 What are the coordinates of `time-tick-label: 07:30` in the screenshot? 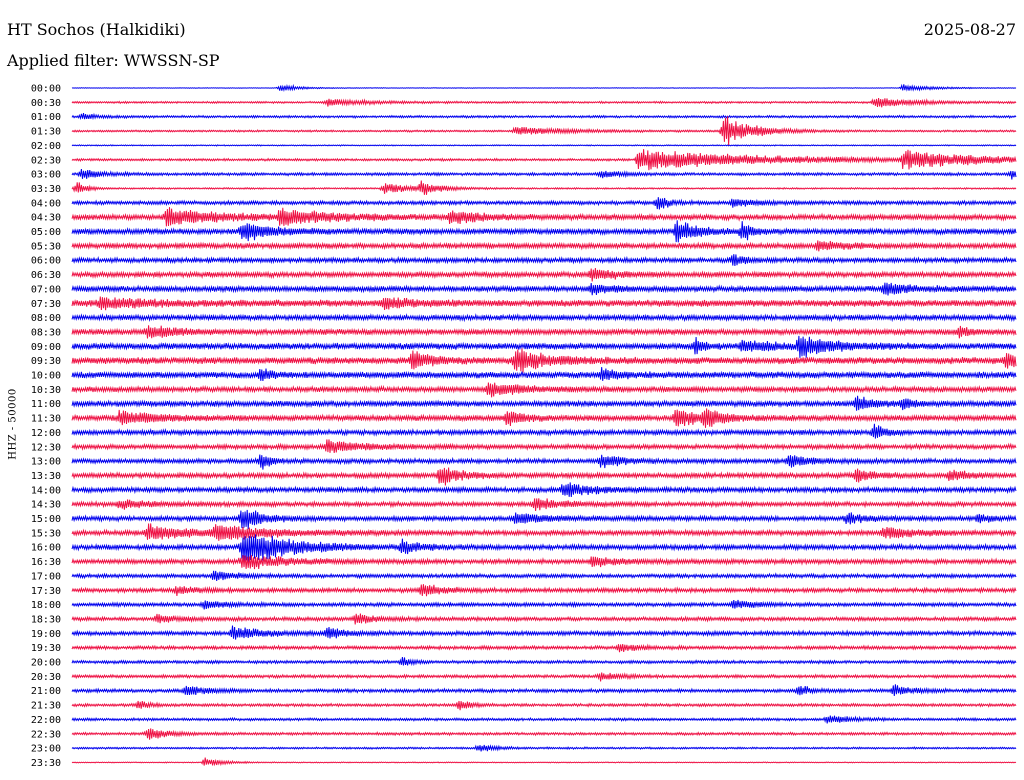 It's located at (46, 304).